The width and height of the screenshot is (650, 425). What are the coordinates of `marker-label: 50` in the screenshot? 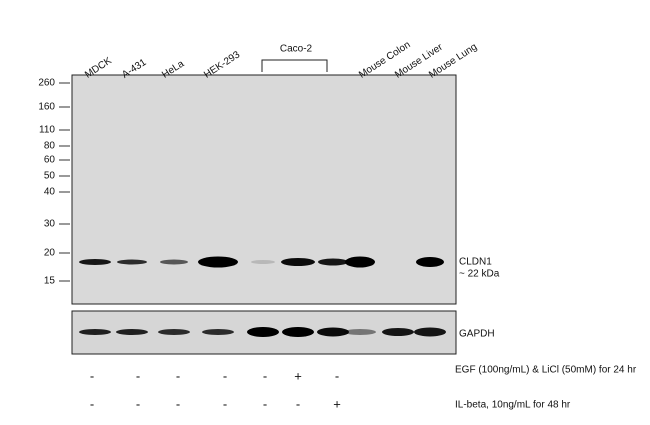 It's located at (50, 176).